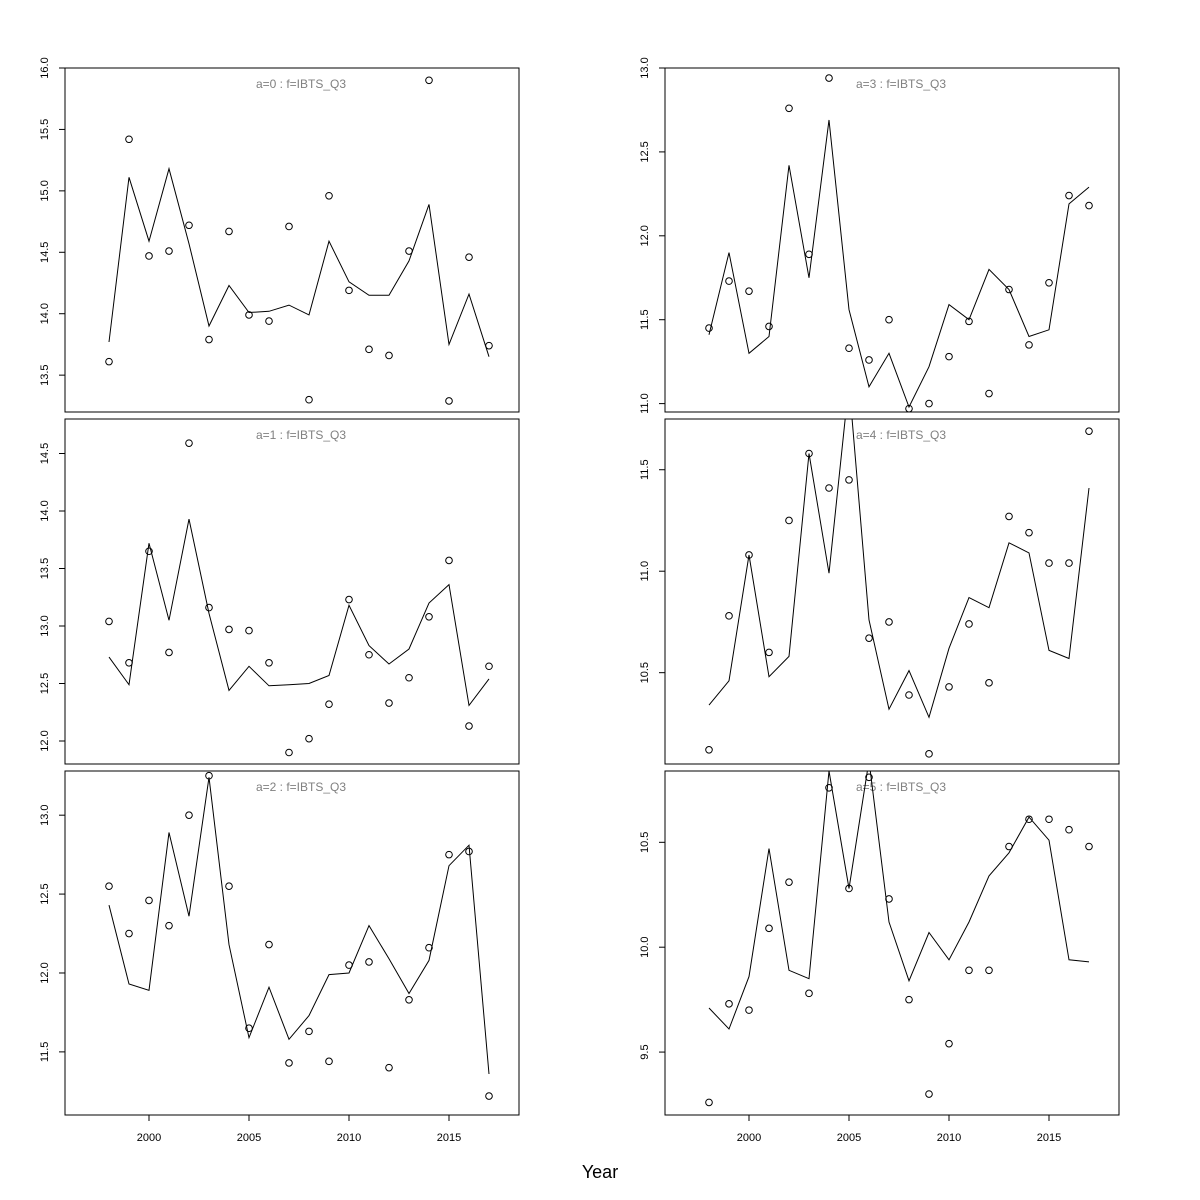 The width and height of the screenshot is (1200, 1200). I want to click on y-tick-label: 14.0, so click(45, 510).